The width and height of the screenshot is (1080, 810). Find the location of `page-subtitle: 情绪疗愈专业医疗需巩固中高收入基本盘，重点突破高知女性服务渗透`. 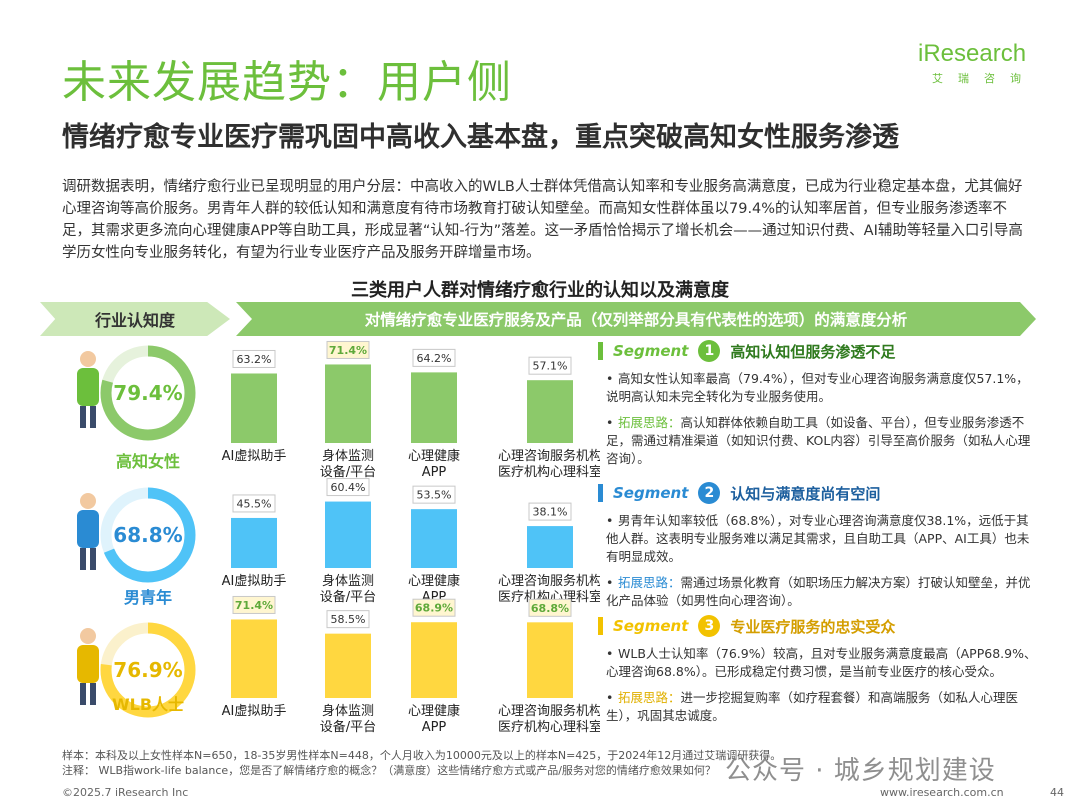

page-subtitle: 情绪疗愈专业医疗需巩固中高收入基本盘，重点突破高知女性服务渗透 is located at coordinates (480, 137).